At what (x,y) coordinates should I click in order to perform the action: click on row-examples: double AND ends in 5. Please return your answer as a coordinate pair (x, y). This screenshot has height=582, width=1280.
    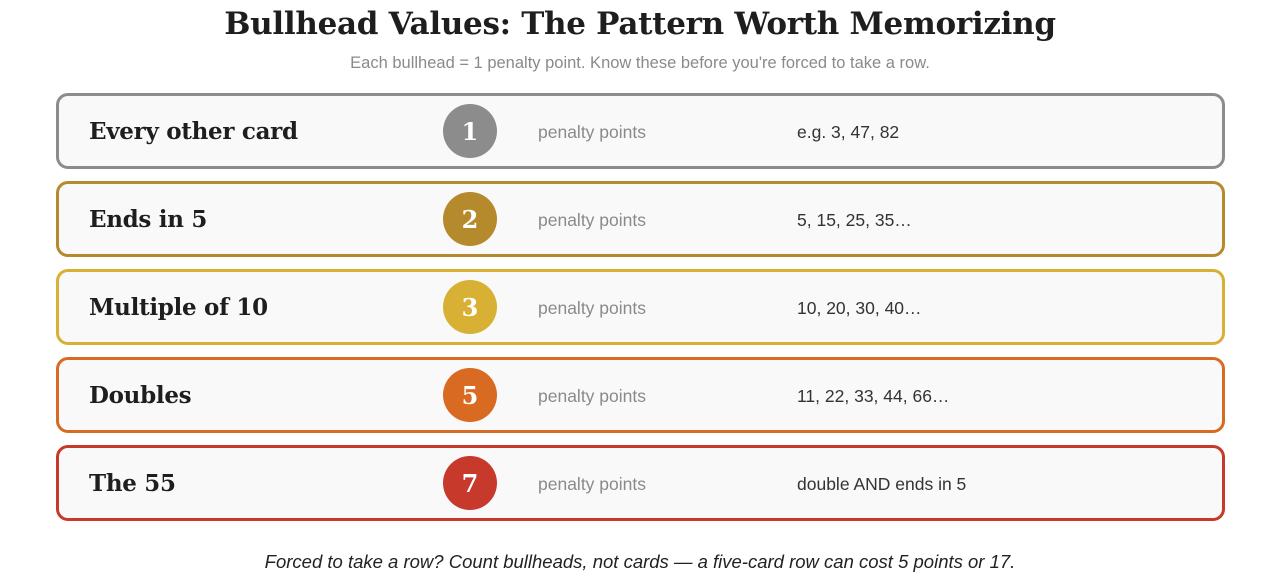
    Looking at the image, I should click on (882, 484).